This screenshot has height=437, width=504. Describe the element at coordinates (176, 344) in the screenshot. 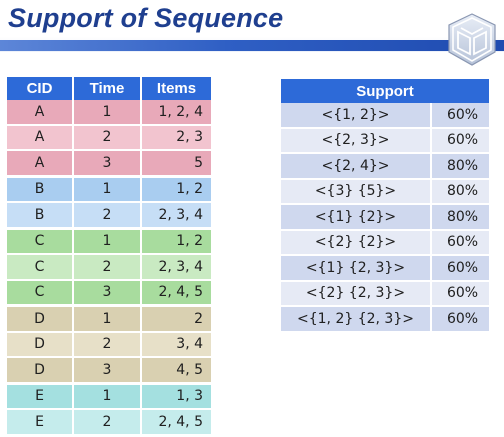

I see `items-cell: 3, 4` at that location.